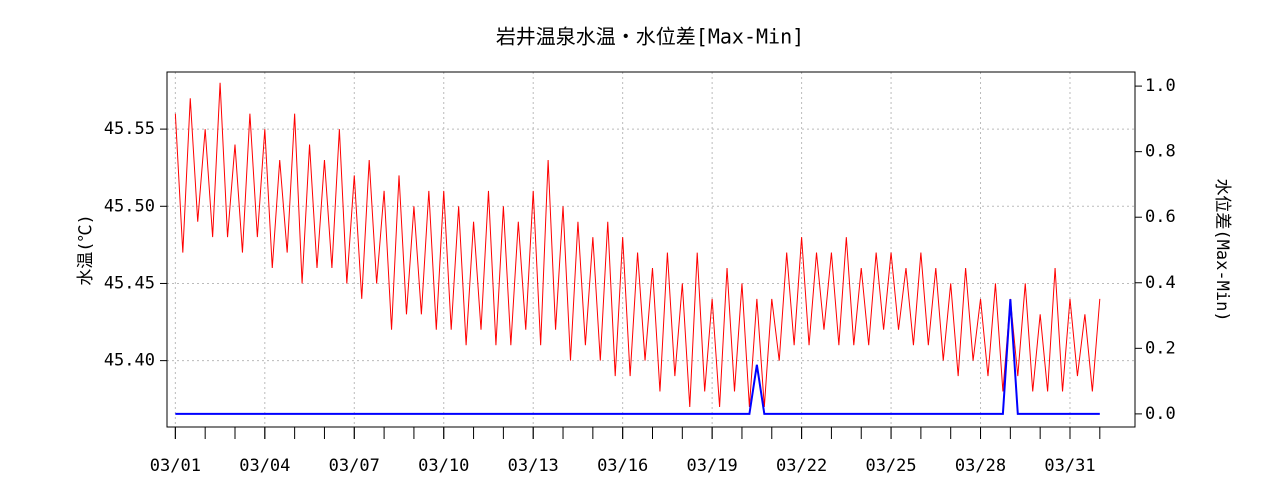 The height and width of the screenshot is (500, 1280). Describe the element at coordinates (650, 37) in the screenshot. I see `chart-title: 岩井温泉水温・水位差[Max-Min]` at that location.